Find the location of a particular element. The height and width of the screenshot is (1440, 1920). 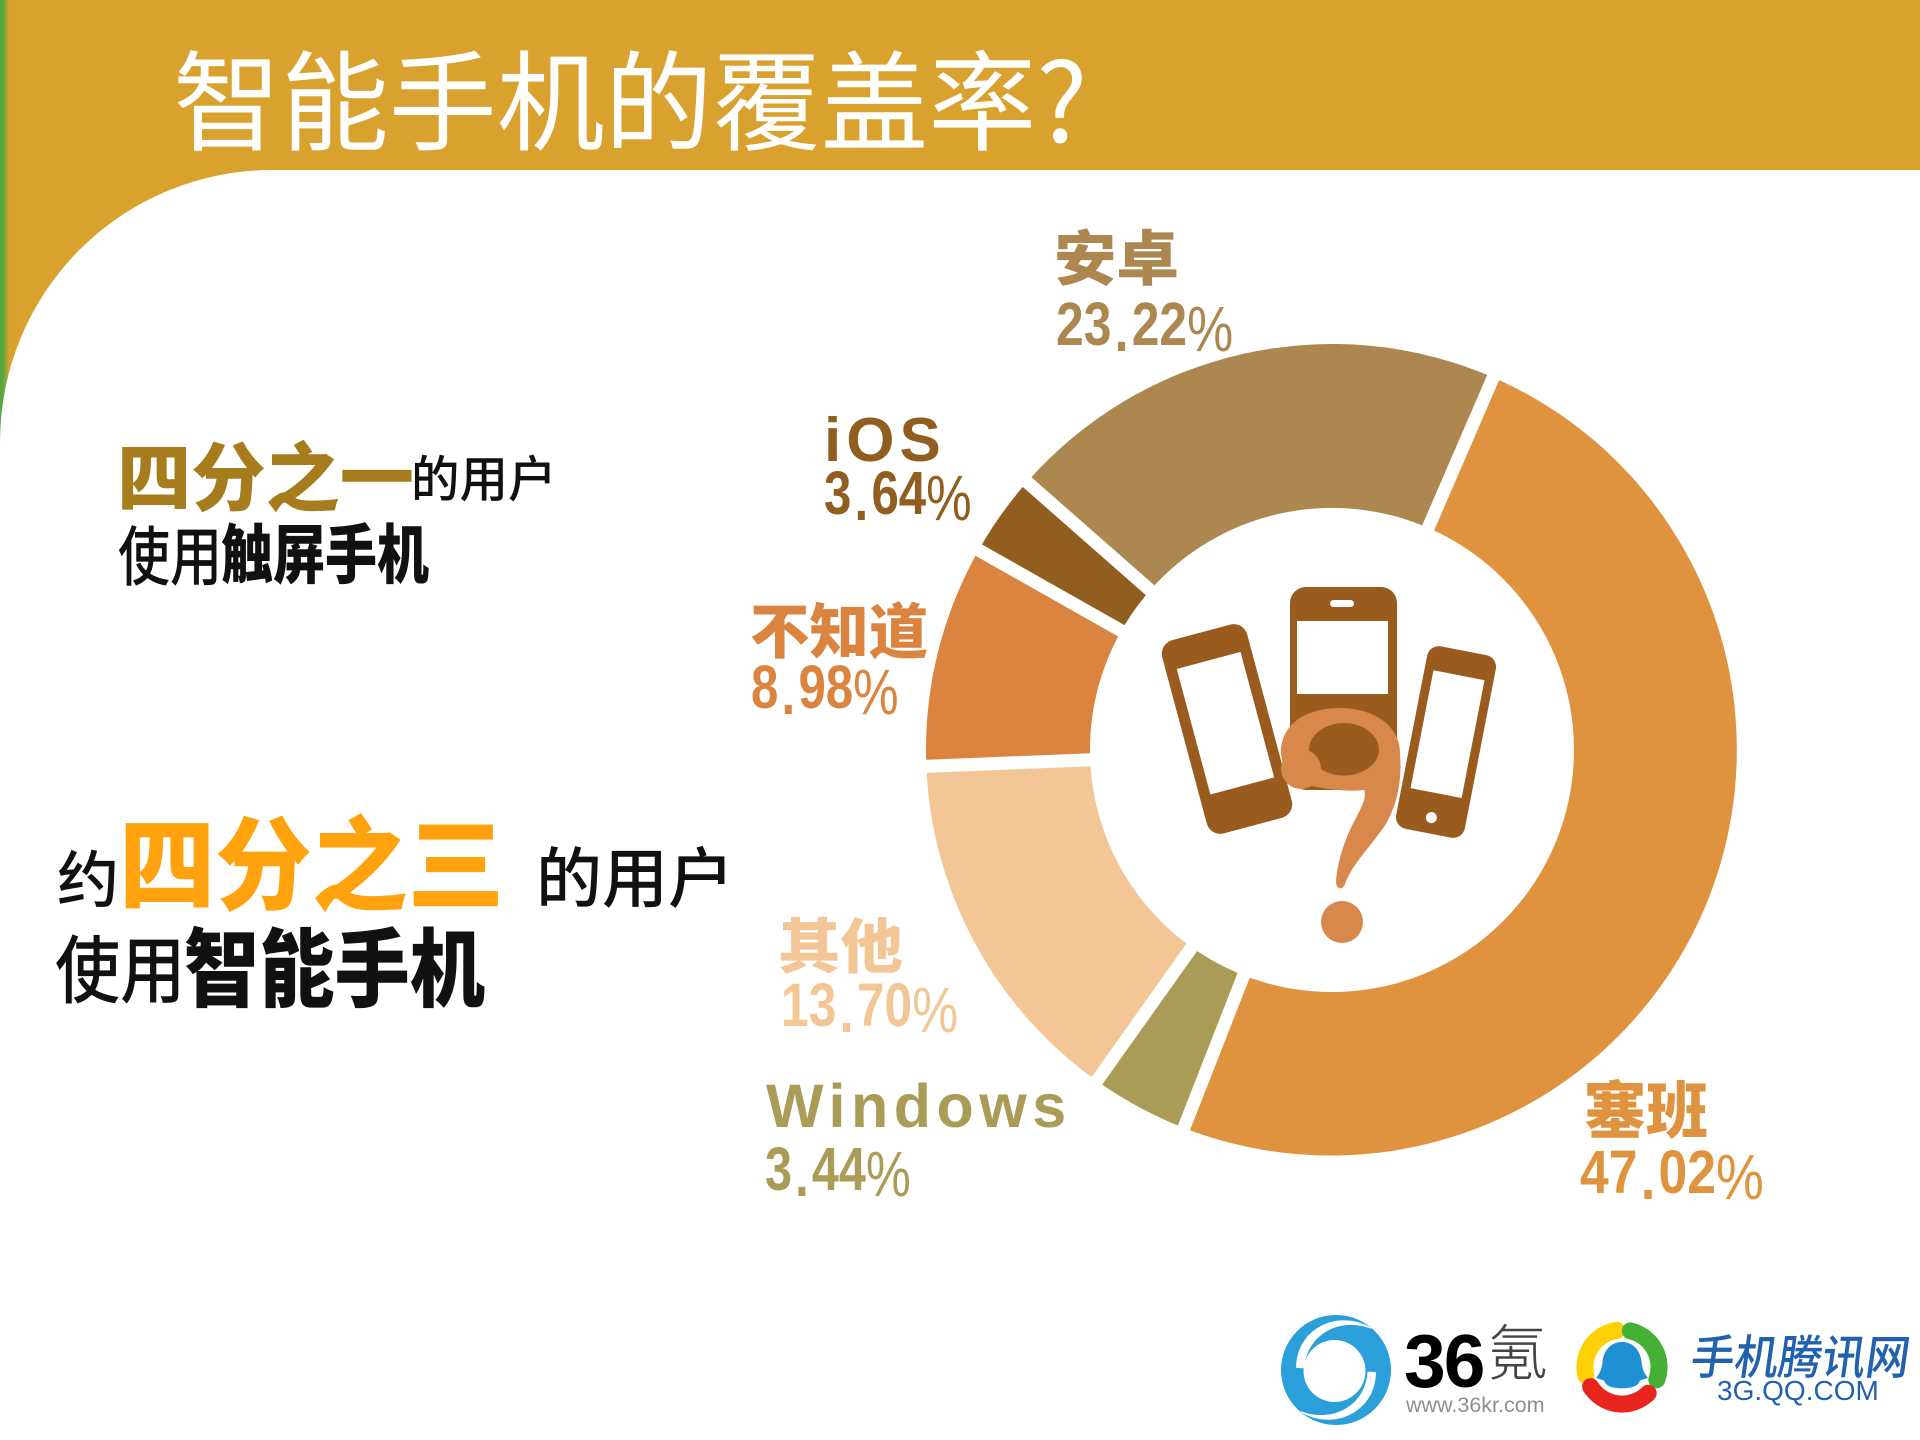

svg-text: Windows is located at coordinates (919, 1106).